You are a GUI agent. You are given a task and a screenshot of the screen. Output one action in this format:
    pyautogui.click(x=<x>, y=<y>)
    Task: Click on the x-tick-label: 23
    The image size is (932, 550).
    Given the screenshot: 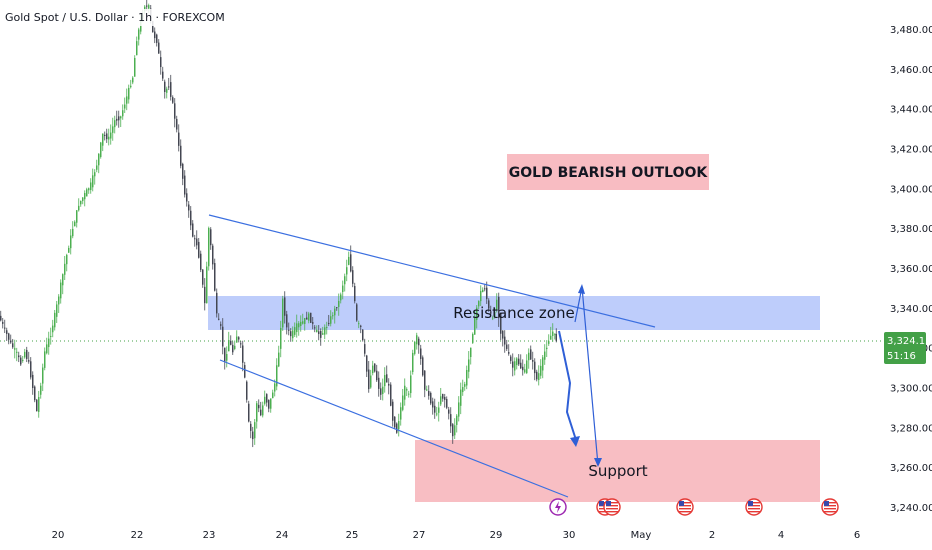 What is the action you would take?
    pyautogui.click(x=209, y=535)
    